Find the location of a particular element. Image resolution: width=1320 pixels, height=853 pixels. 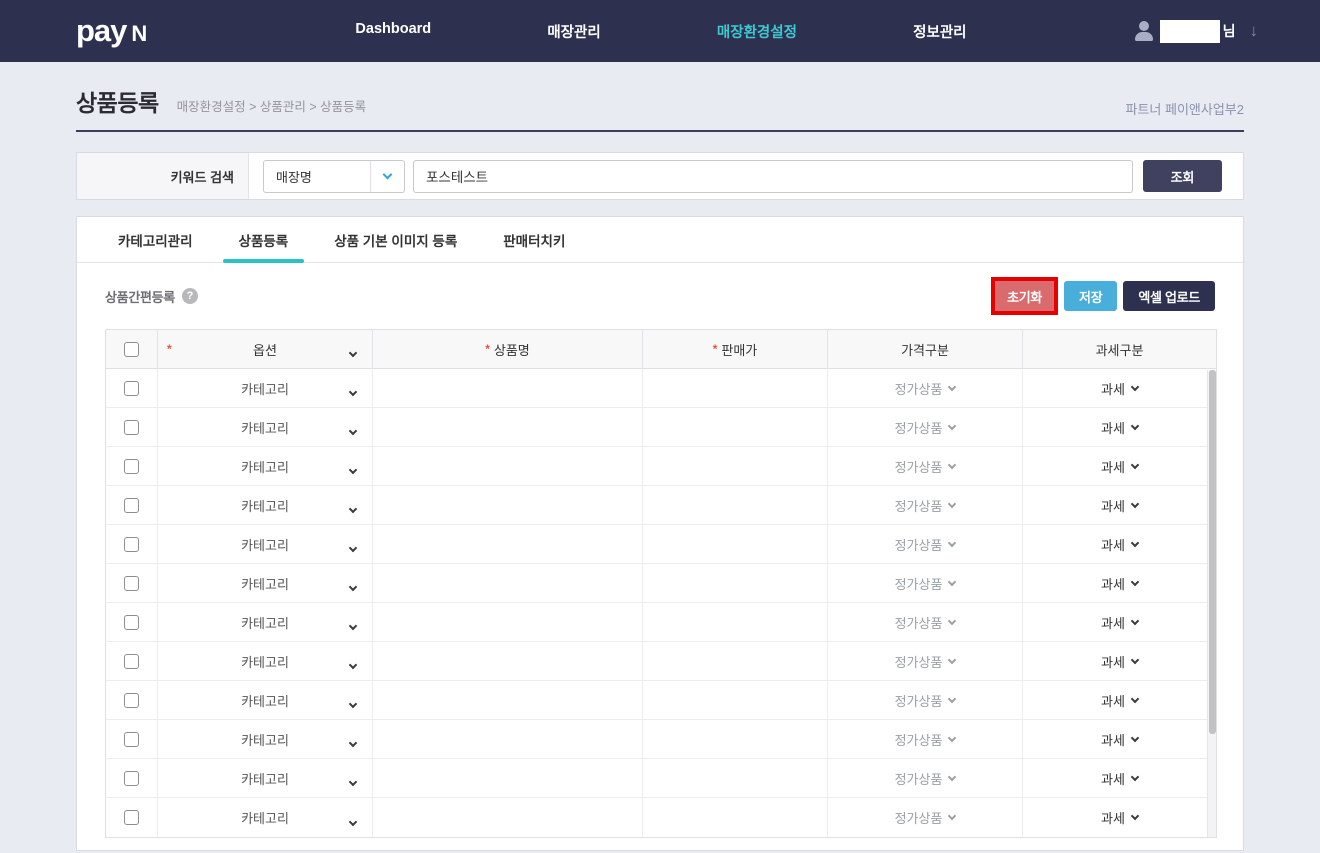

chevron-down-icon: ↓ is located at coordinates (1254, 30).